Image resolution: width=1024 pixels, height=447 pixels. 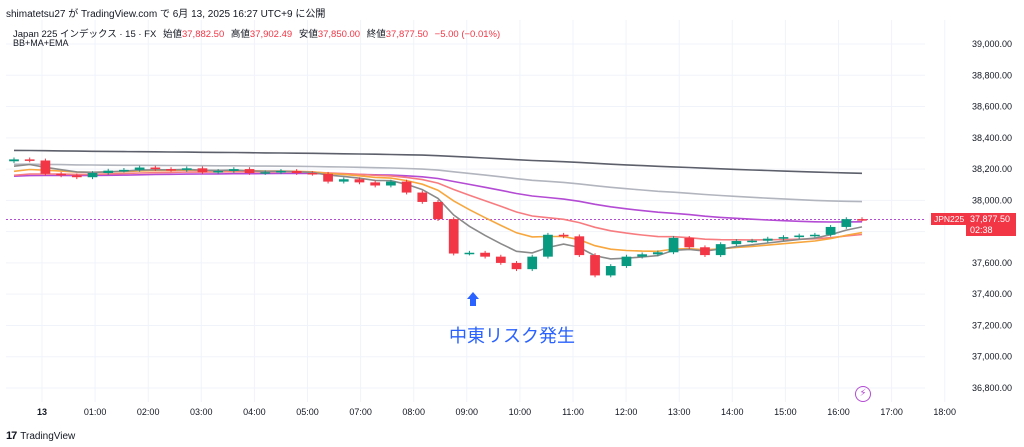 What do you see at coordinates (992, 263) in the screenshot?
I see `y-tick-label: 37,600.00` at bounding box center [992, 263].